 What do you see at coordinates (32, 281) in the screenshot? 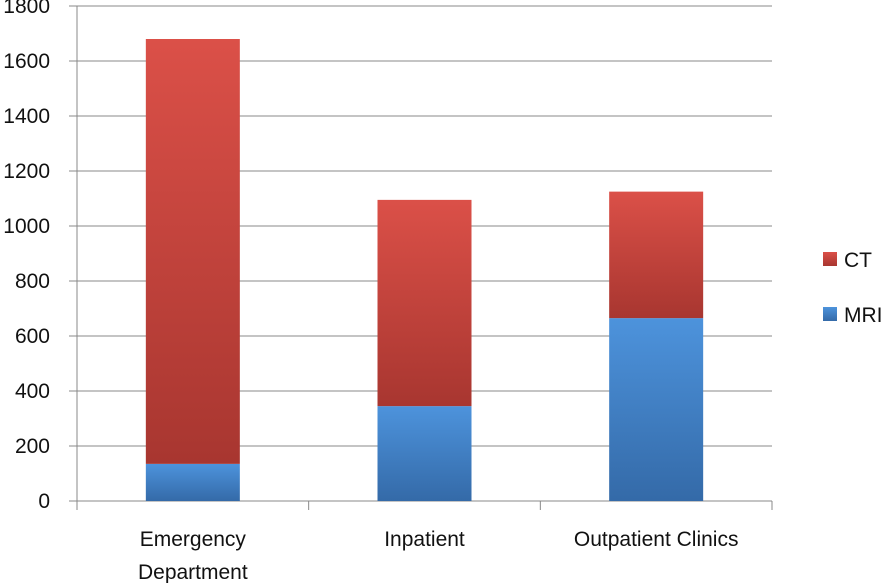
I see `y-tick-label: 800` at bounding box center [32, 281].